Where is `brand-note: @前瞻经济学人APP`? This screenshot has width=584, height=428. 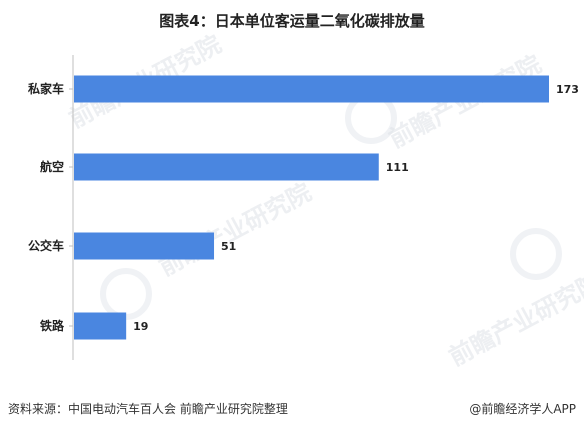 brand-note: @前瞻经济学人APP is located at coordinates (522, 409).